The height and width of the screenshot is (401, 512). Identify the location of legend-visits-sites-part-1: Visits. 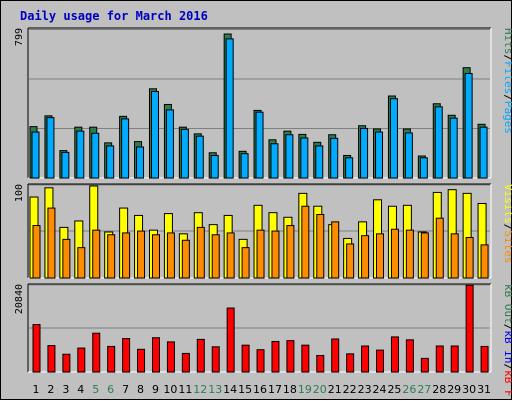
(507, 204).